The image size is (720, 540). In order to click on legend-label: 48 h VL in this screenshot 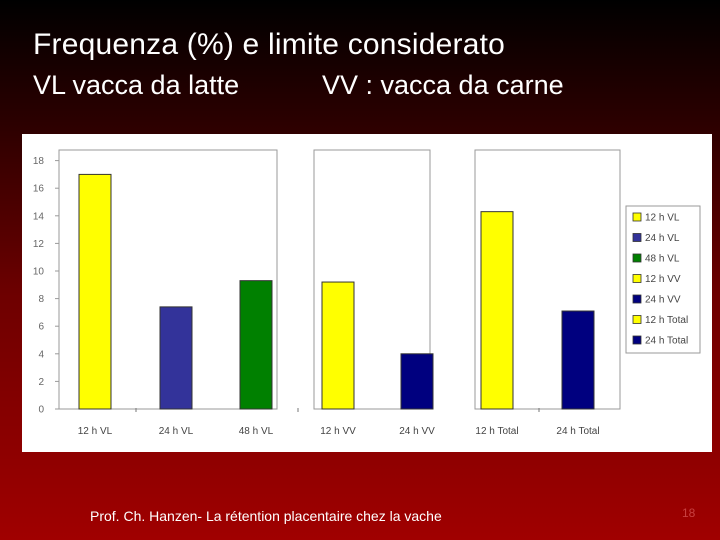, I will do `click(662, 259)`.